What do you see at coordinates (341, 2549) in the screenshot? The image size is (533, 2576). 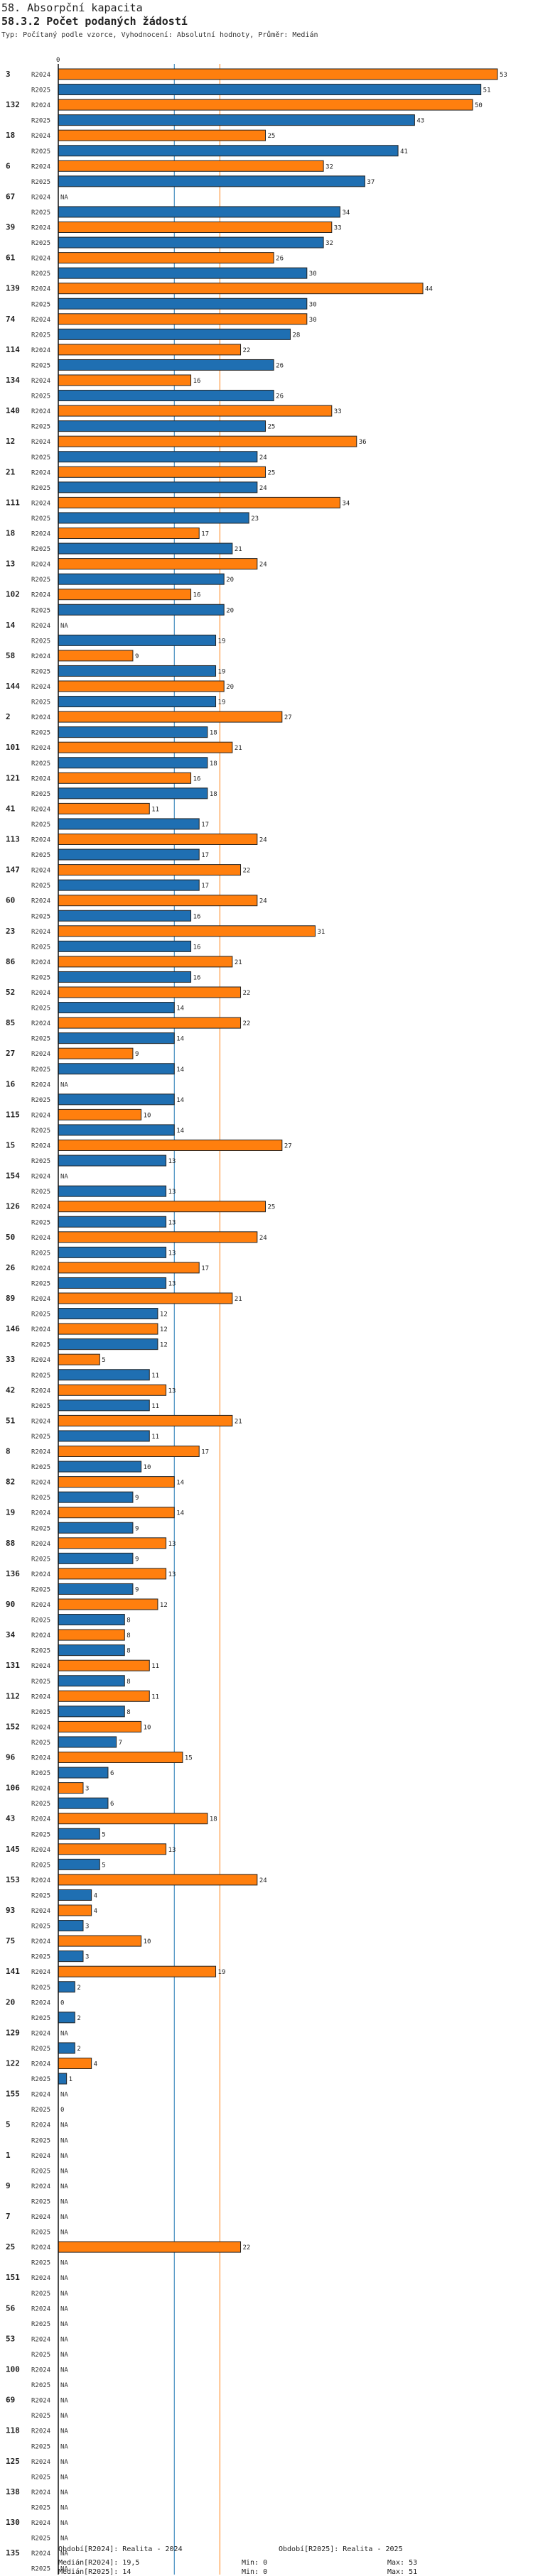 I see `legend-r2025: Období[R2025]: Realita - 2025` at bounding box center [341, 2549].